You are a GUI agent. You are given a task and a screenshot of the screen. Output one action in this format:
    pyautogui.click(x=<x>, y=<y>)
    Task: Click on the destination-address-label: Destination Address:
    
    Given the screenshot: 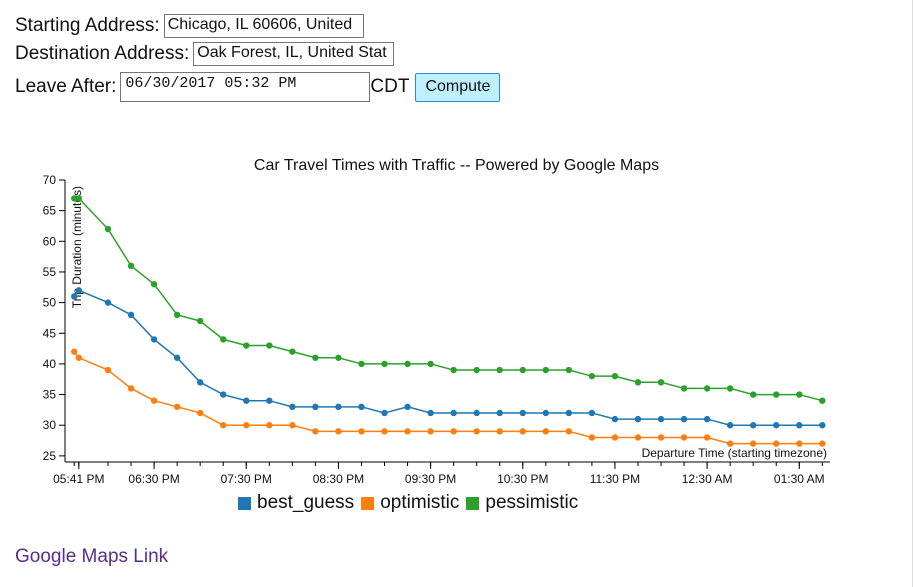 What is the action you would take?
    pyautogui.click(x=102, y=53)
    